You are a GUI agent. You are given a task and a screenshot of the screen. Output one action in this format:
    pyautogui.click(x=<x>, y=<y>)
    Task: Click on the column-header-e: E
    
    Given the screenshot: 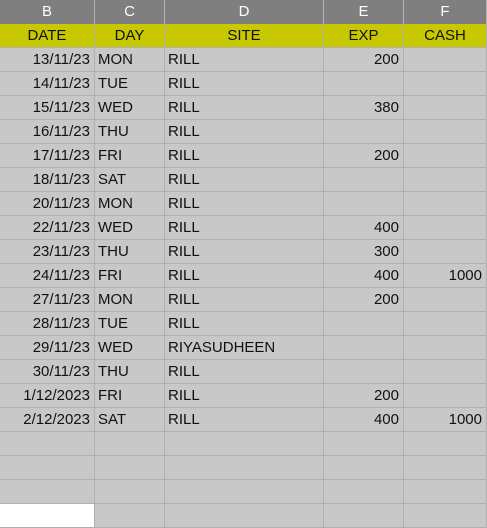 What is the action you would take?
    pyautogui.click(x=364, y=12)
    